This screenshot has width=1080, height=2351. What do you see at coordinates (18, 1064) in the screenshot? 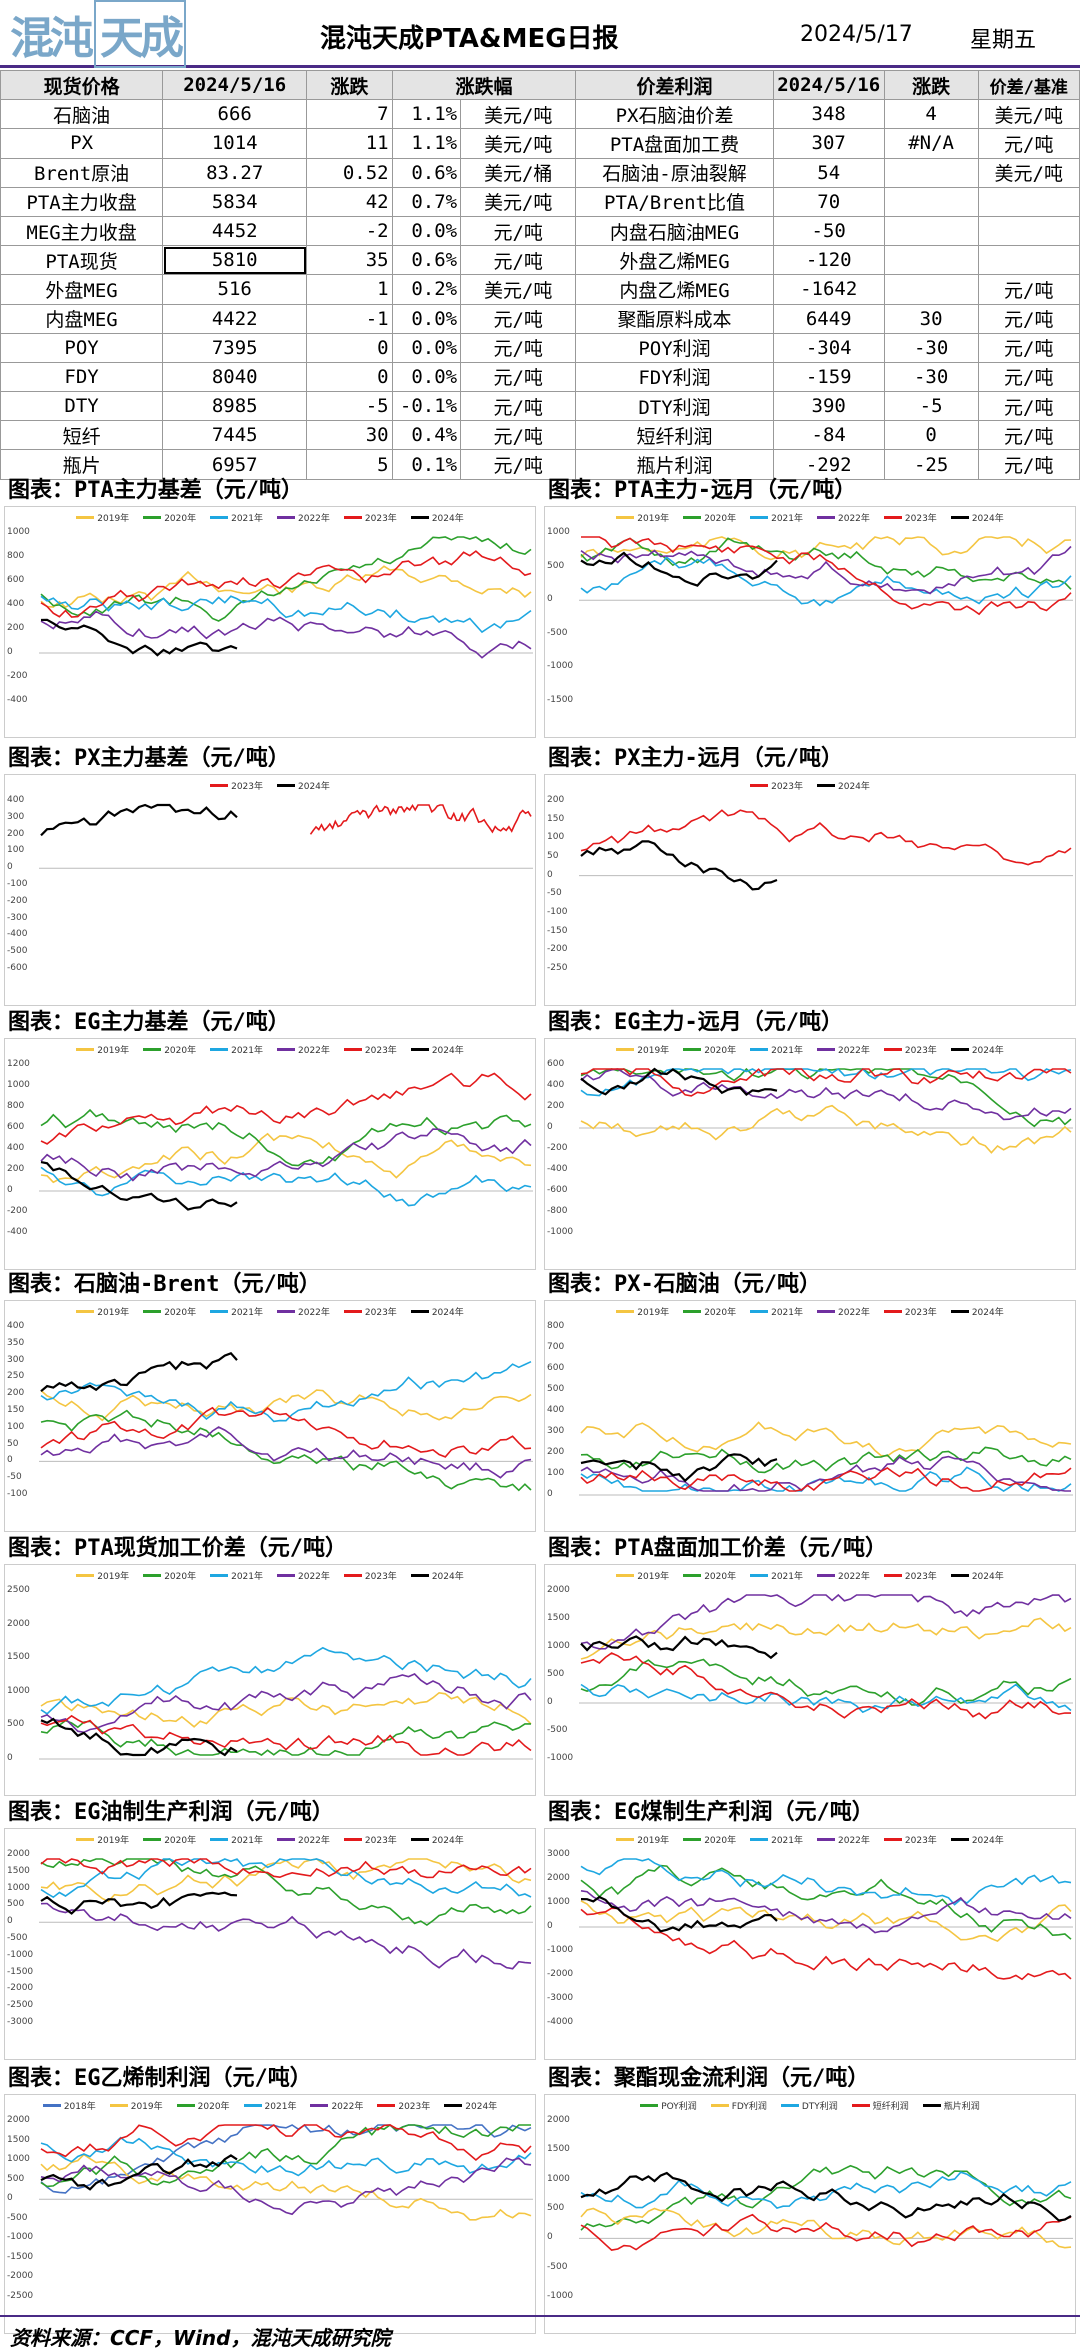
I see `y-tick-label: 1200` at bounding box center [18, 1064].